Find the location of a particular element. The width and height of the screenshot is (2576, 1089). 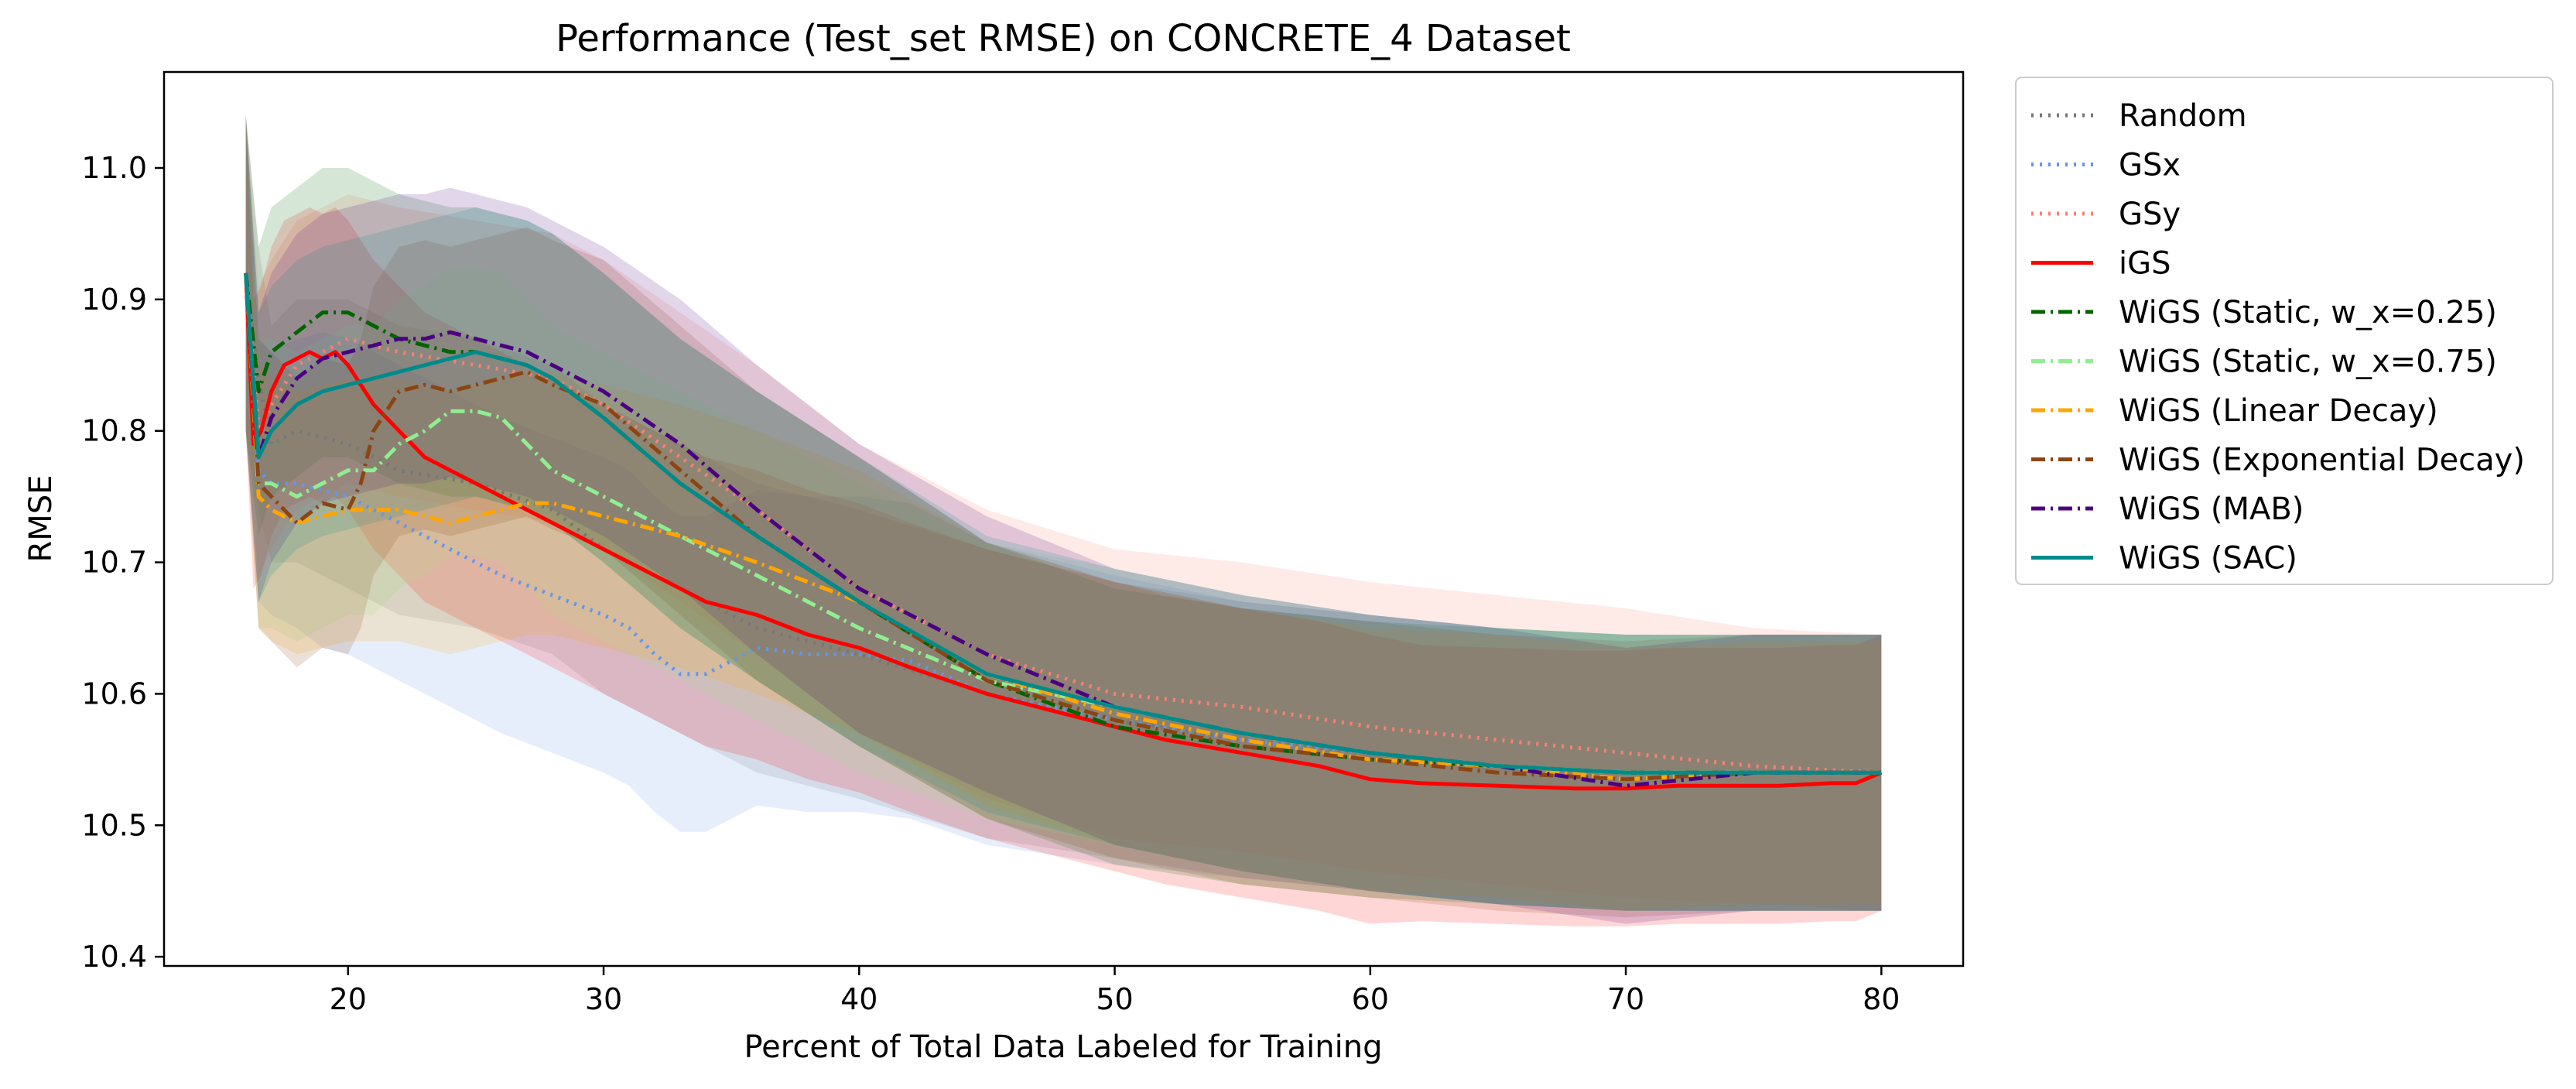

legend-label-igs: iGS is located at coordinates (2145, 264).